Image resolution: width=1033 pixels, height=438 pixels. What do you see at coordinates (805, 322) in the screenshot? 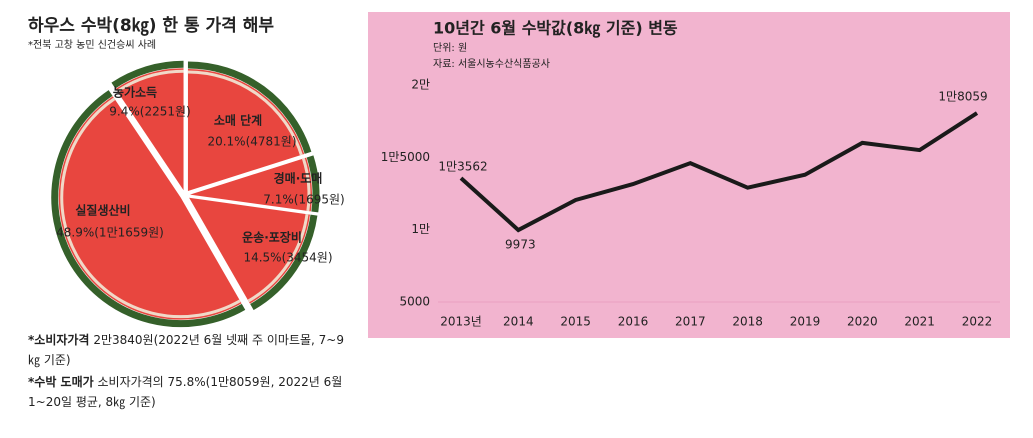
I see `x-tick-label: 2019` at bounding box center [805, 322].